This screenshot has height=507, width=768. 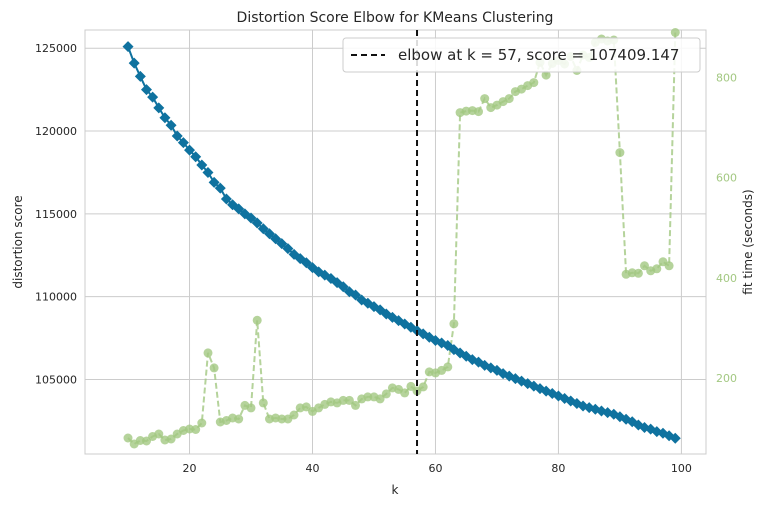 What do you see at coordinates (538, 55) in the screenshot?
I see `legend-label: elbow at k = 57, score = 107409.147` at bounding box center [538, 55].